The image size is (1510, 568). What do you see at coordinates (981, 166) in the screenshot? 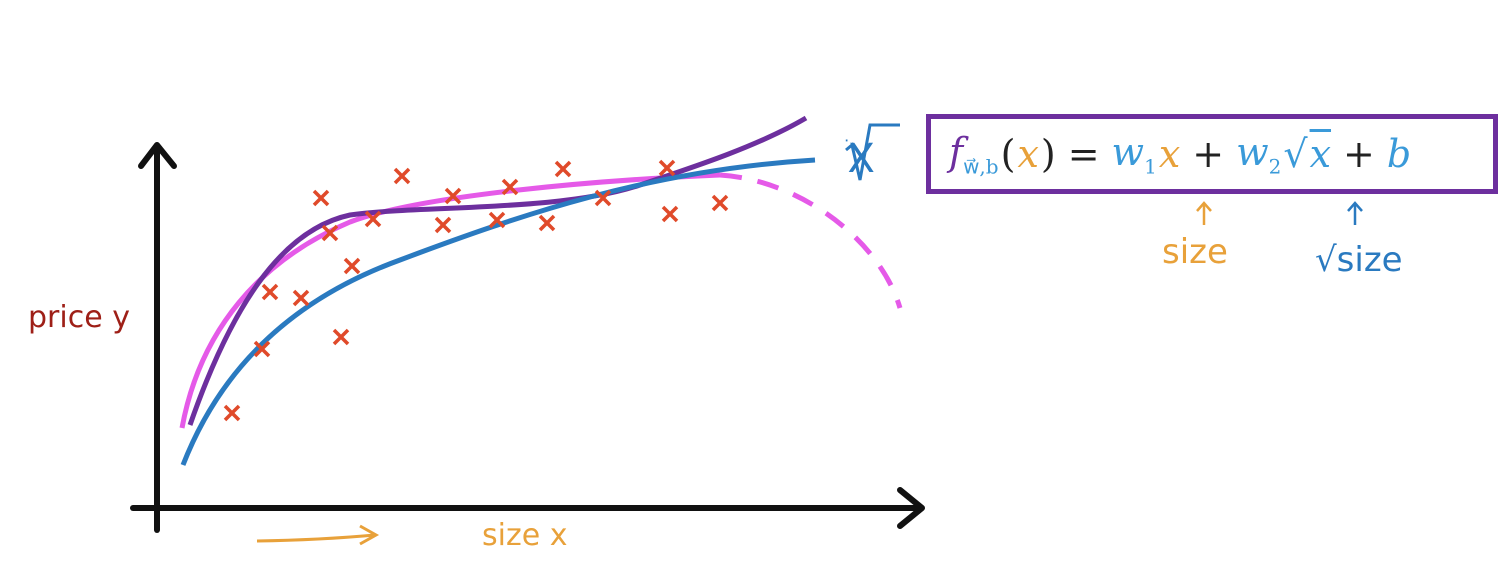
I see `subscript: w⃗,b` at bounding box center [981, 166].